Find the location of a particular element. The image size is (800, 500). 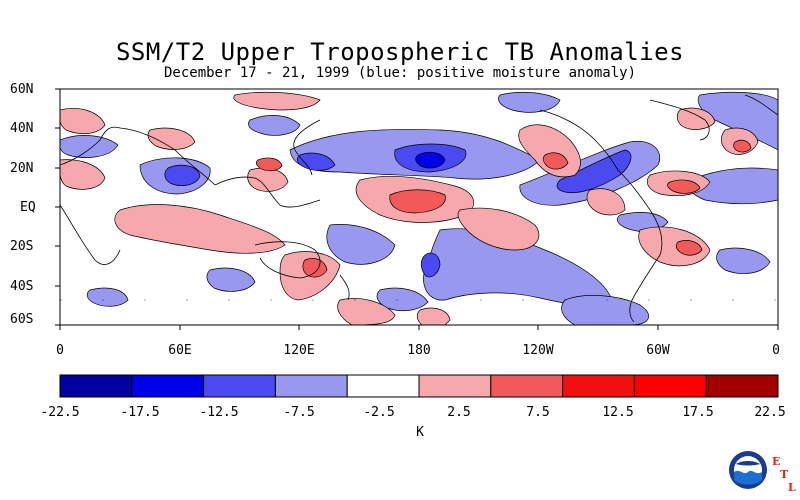

colorbar-tick-label: 7.5 is located at coordinates (538, 412).